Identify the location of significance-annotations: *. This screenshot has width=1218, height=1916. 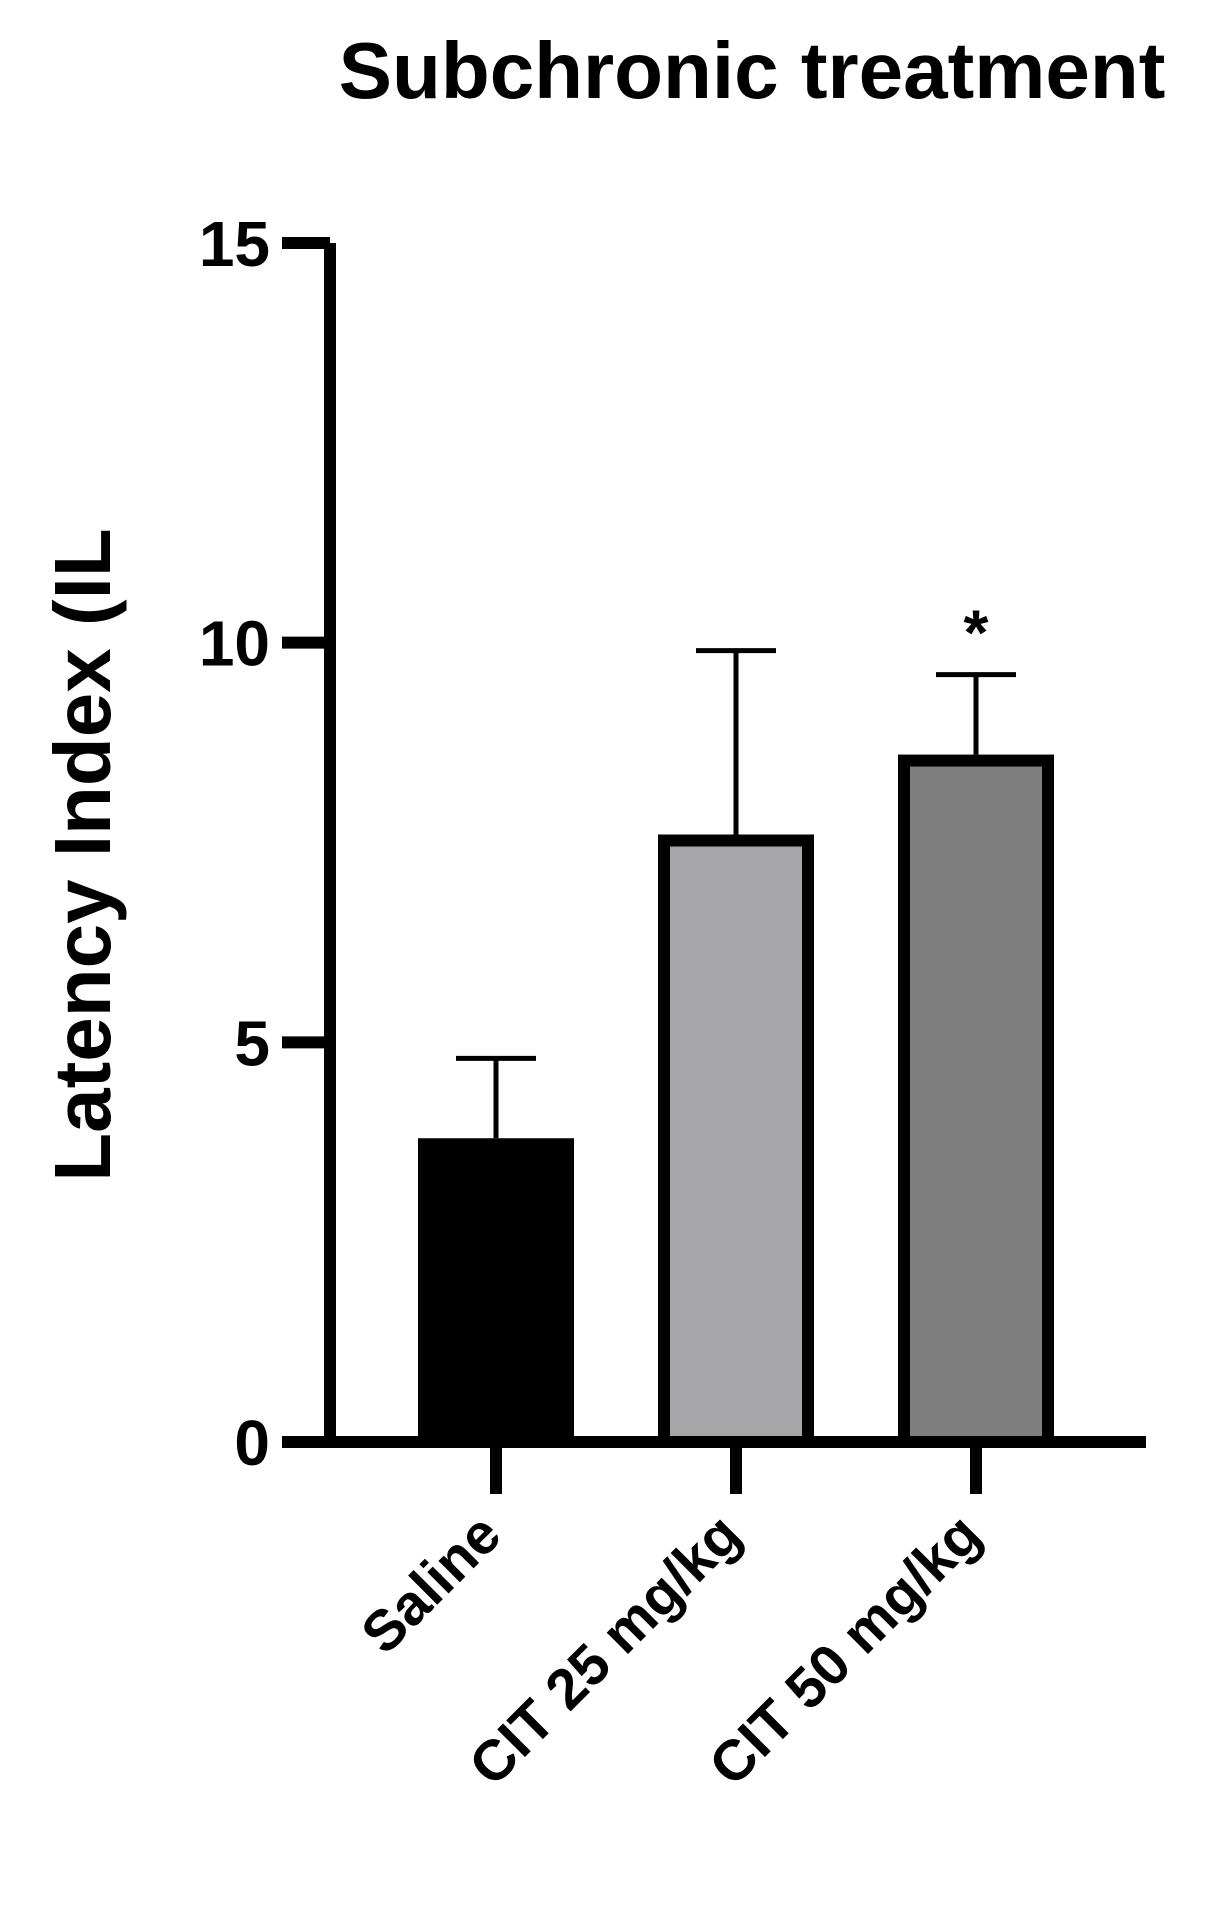
(976, 633).